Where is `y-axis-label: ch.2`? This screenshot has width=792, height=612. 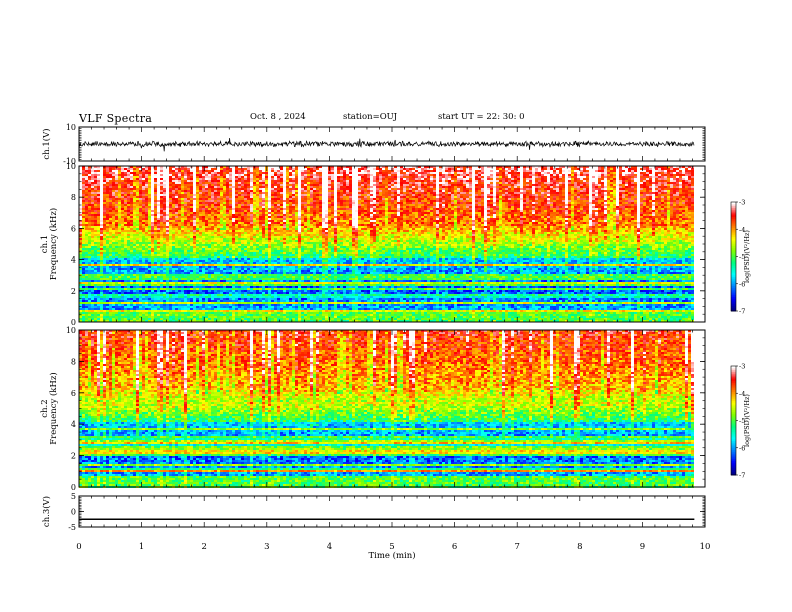 y-axis-label: ch.2 is located at coordinates (45, 408).